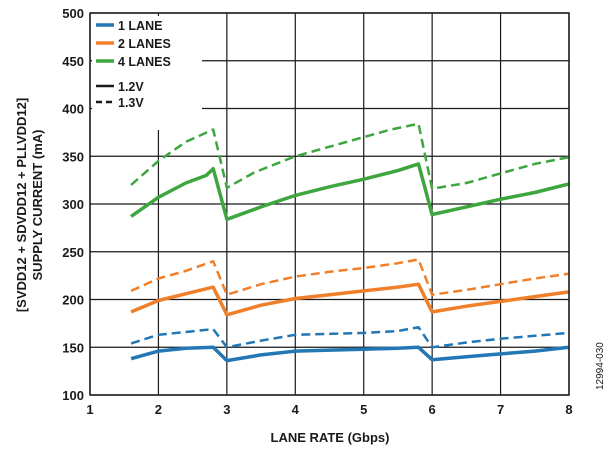 This screenshot has width=614, height=452. Describe the element at coordinates (432, 409) in the screenshot. I see `x-tick-6: 6` at that location.